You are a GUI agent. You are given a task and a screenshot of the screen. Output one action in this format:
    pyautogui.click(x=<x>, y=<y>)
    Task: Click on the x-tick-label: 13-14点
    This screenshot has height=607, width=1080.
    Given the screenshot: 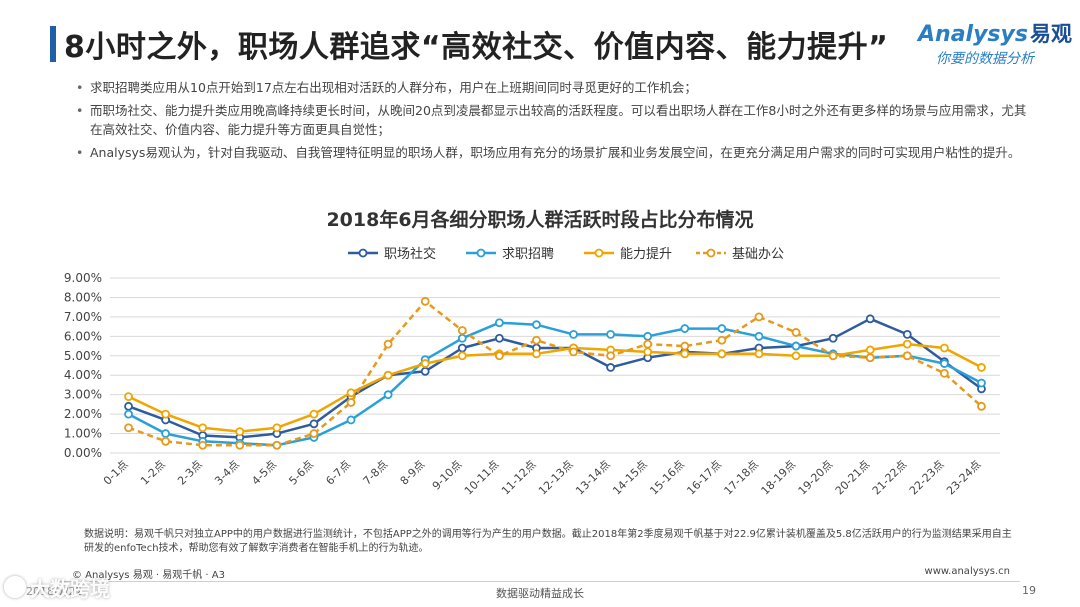 What is the action you would take?
    pyautogui.click(x=593, y=478)
    